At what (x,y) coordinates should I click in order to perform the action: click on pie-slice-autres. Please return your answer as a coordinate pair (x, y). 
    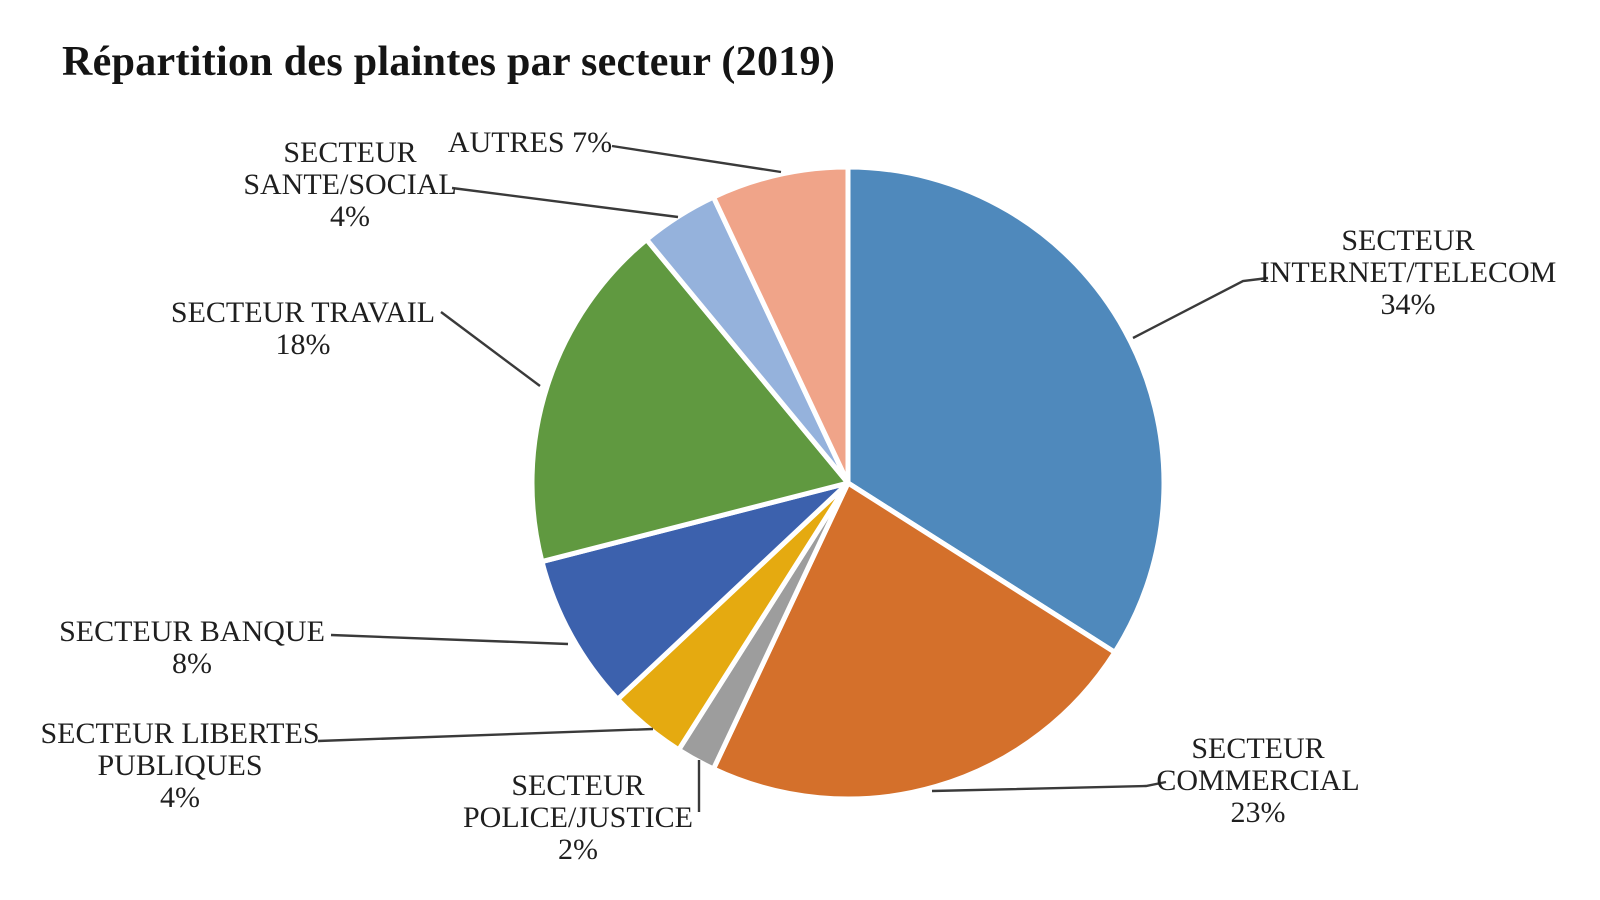
    Looking at the image, I should click on (780, 325).